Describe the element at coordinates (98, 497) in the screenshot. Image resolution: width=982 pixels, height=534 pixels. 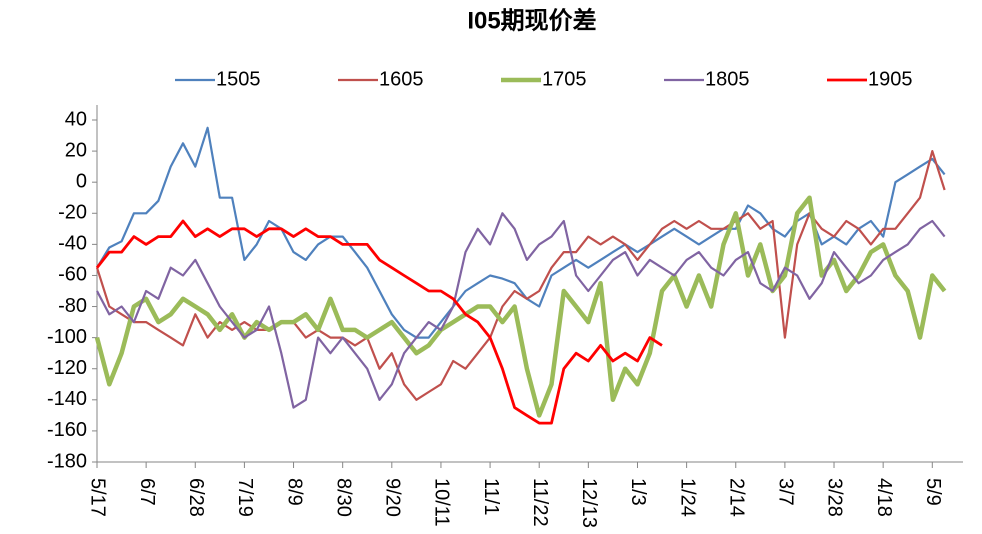
I see `x-tick-label: 5/17` at that location.